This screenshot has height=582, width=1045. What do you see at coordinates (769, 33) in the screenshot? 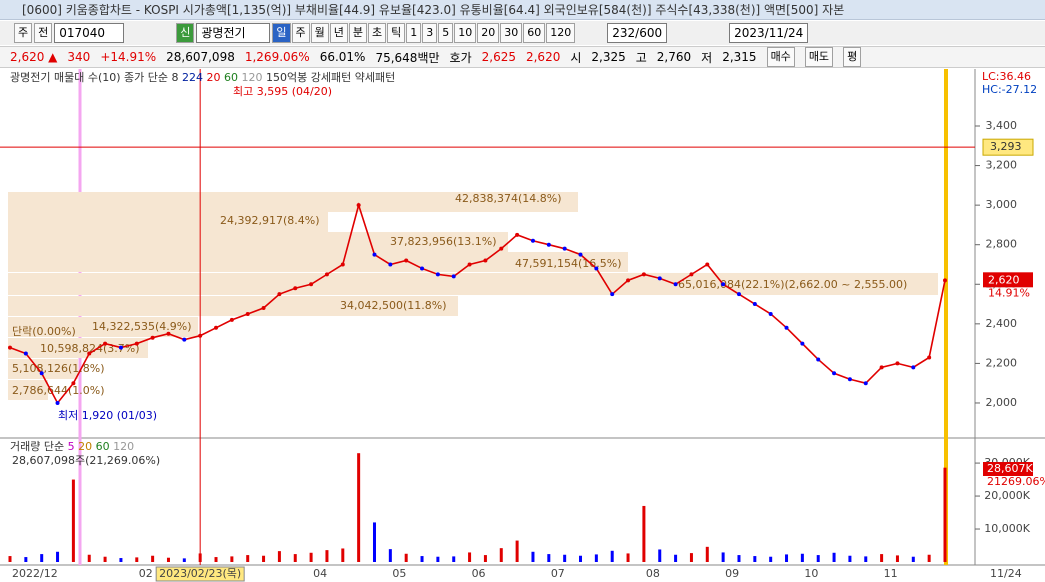
I see `date-input: 2023/11/24` at bounding box center [769, 33].